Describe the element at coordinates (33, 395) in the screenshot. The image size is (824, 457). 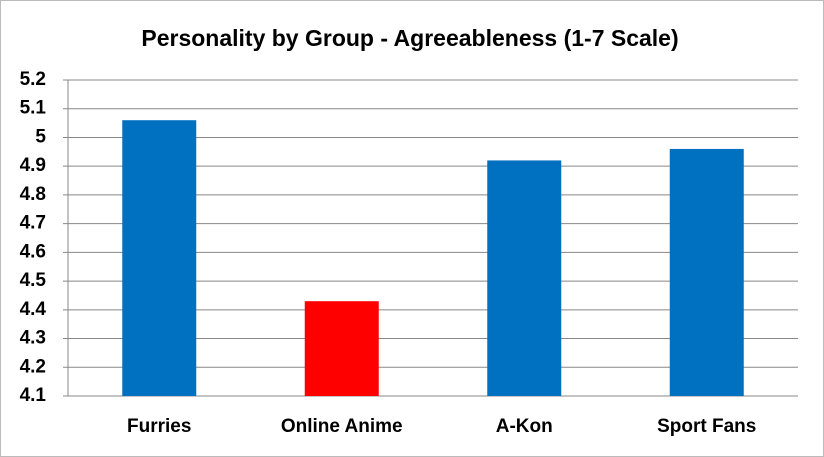
I see `y-tick-label: 4.1` at that location.